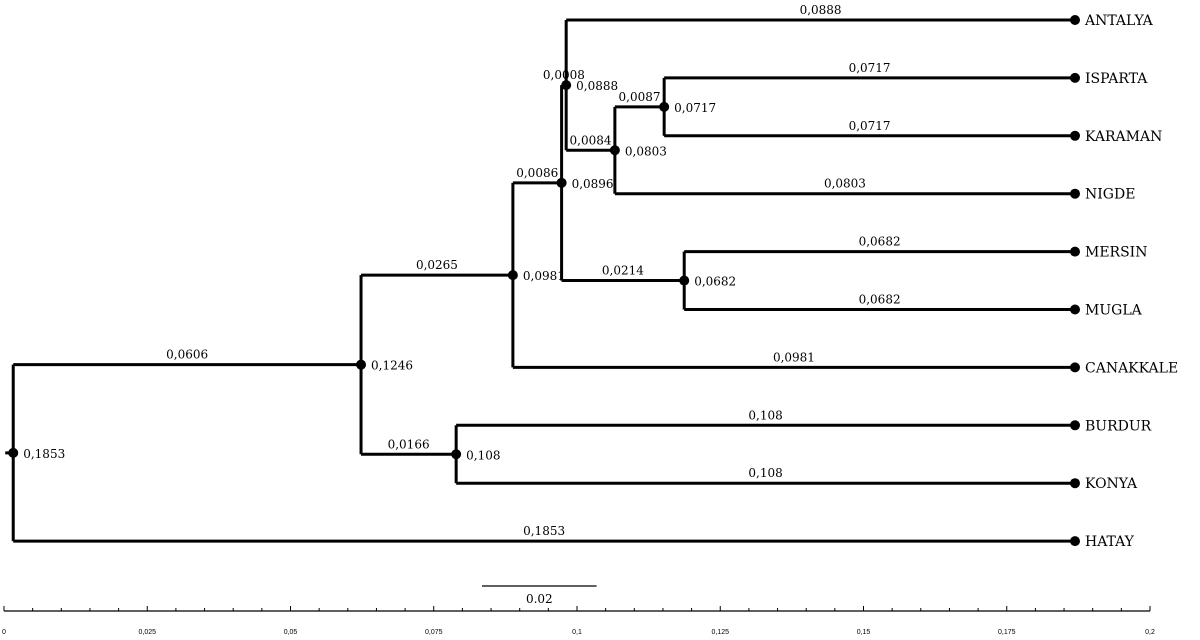  Describe the element at coordinates (392, 366) in the screenshot. I see `node-height-label: 0,1246` at that location.